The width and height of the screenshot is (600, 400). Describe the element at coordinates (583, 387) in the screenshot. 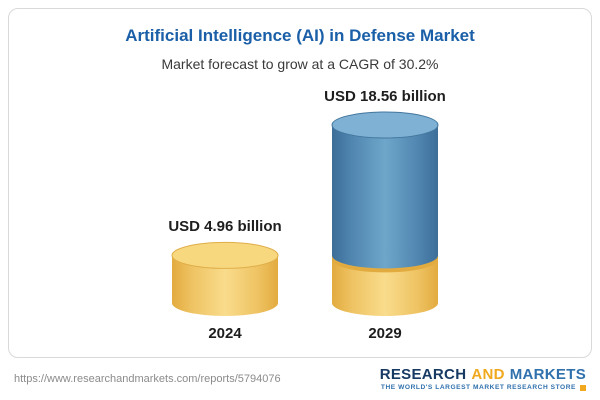

I see `logo-gold-square-icon` at that location.